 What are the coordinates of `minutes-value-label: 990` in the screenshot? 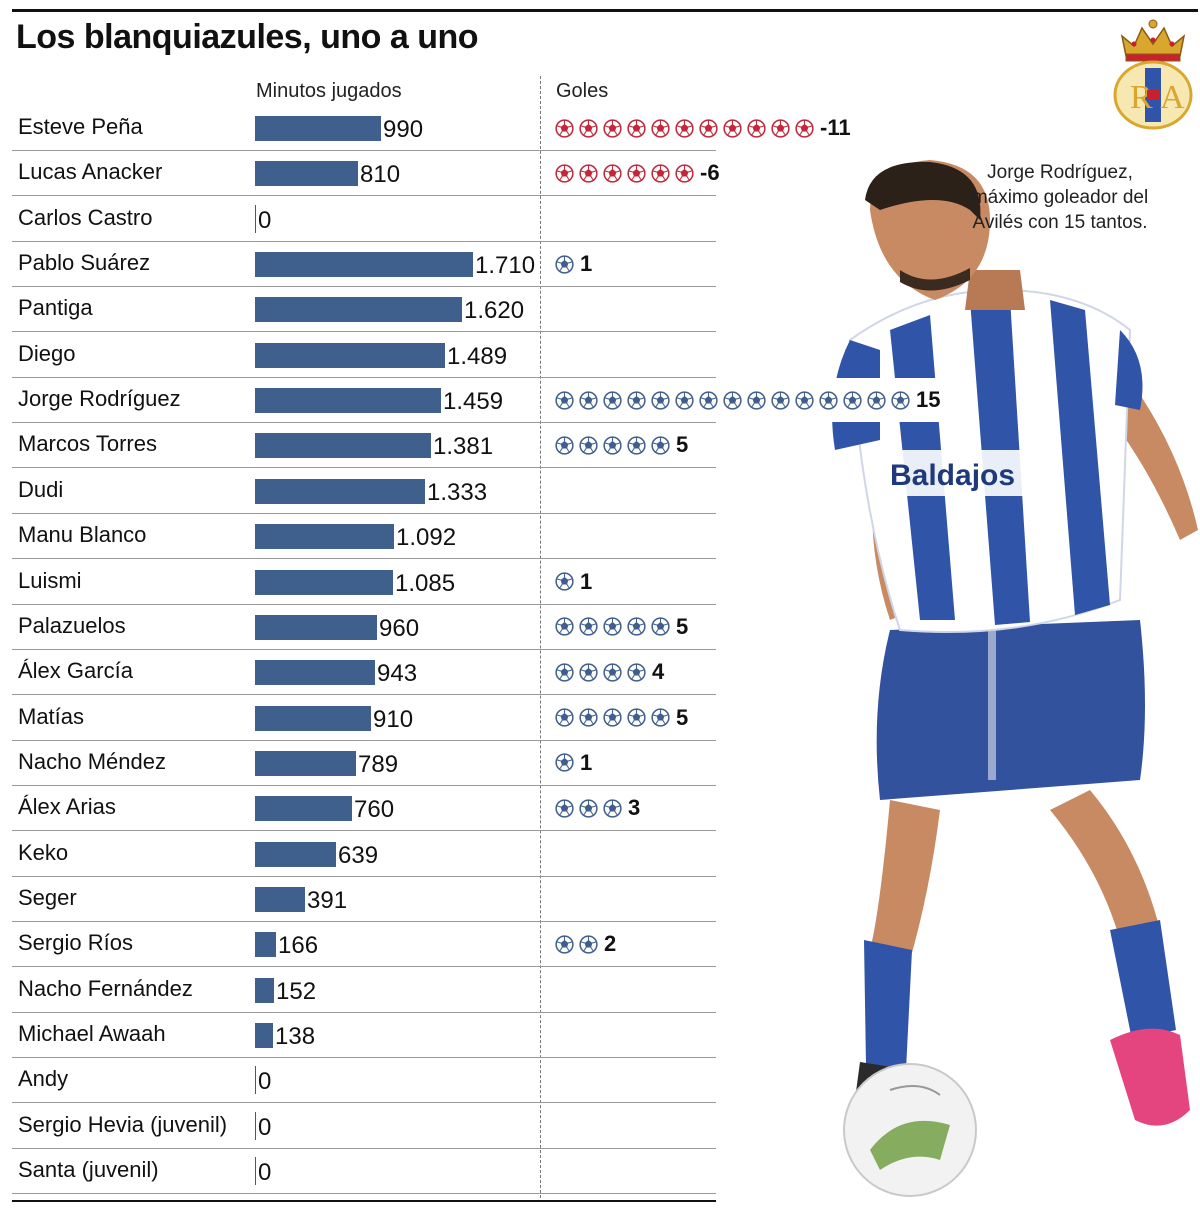 It's located at (403, 129).